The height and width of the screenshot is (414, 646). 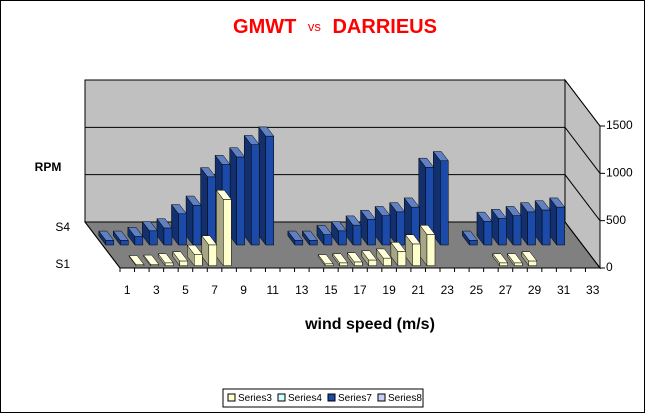 I want to click on x-tick-label: 29, so click(x=535, y=290).